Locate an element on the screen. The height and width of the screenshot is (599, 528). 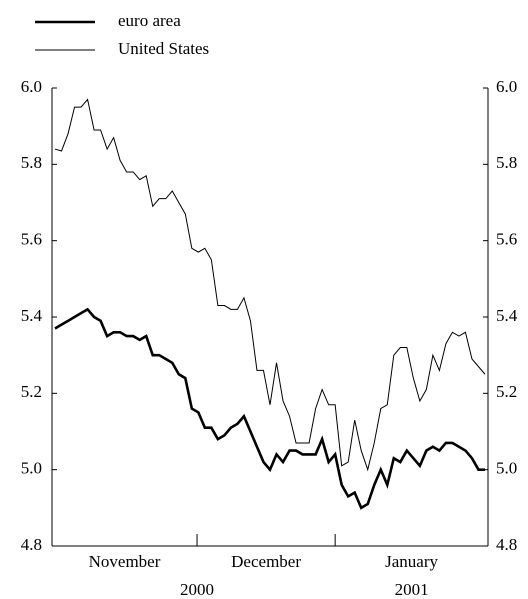
y-tick-label: 5.4 is located at coordinates (32, 315).